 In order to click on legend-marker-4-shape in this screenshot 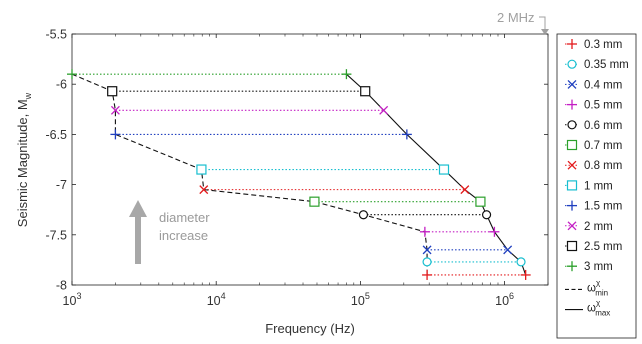, I will do `click(572, 125)`.